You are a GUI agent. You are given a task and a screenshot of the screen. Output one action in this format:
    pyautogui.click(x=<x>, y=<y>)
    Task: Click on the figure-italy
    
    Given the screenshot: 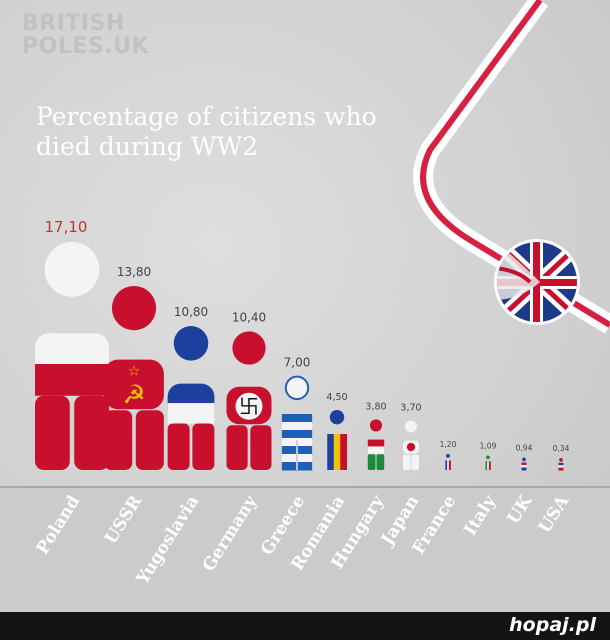 What is the action you would take?
    pyautogui.click(x=488, y=462)
    